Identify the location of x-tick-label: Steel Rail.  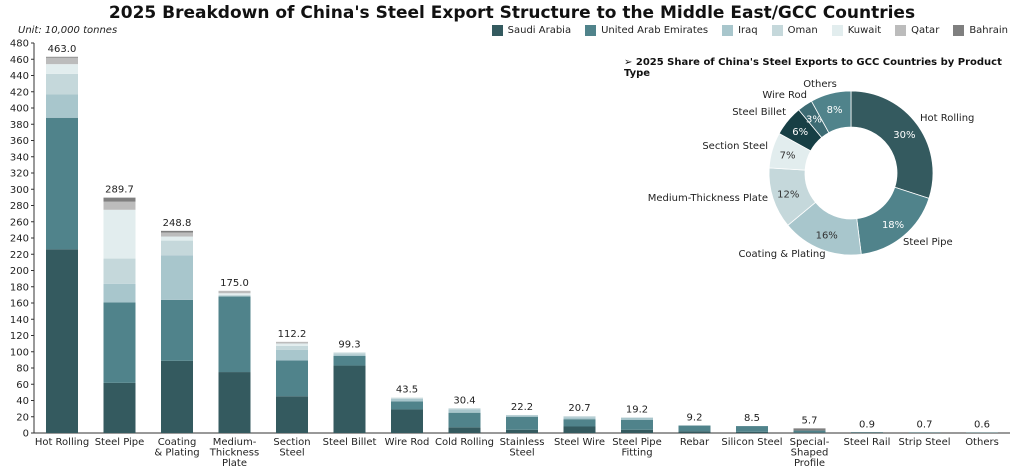
(867, 442).